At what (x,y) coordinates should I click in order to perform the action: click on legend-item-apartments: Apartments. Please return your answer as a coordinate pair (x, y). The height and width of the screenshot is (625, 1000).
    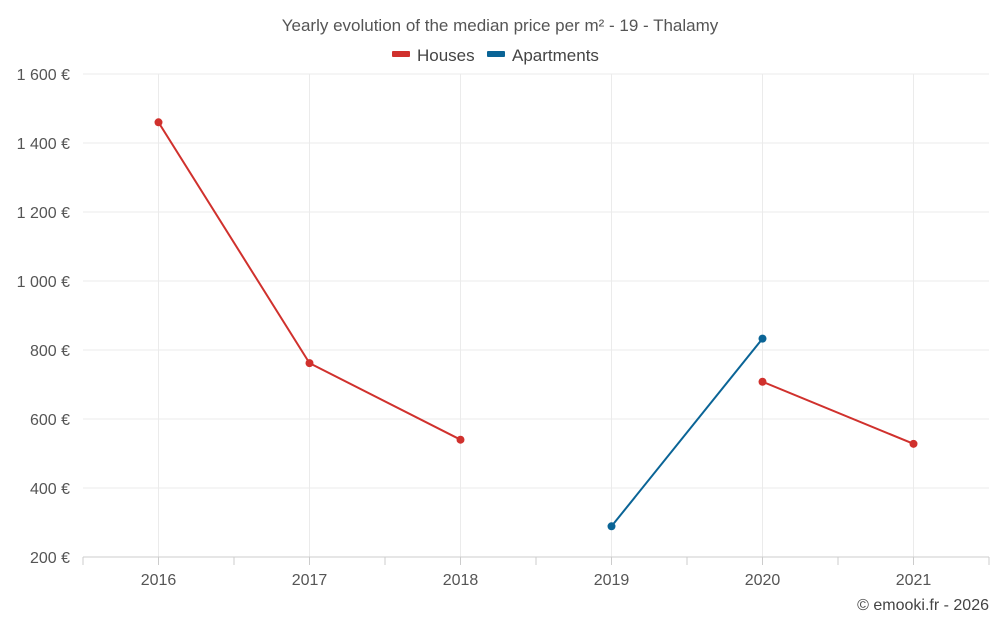
    Looking at the image, I should click on (543, 55).